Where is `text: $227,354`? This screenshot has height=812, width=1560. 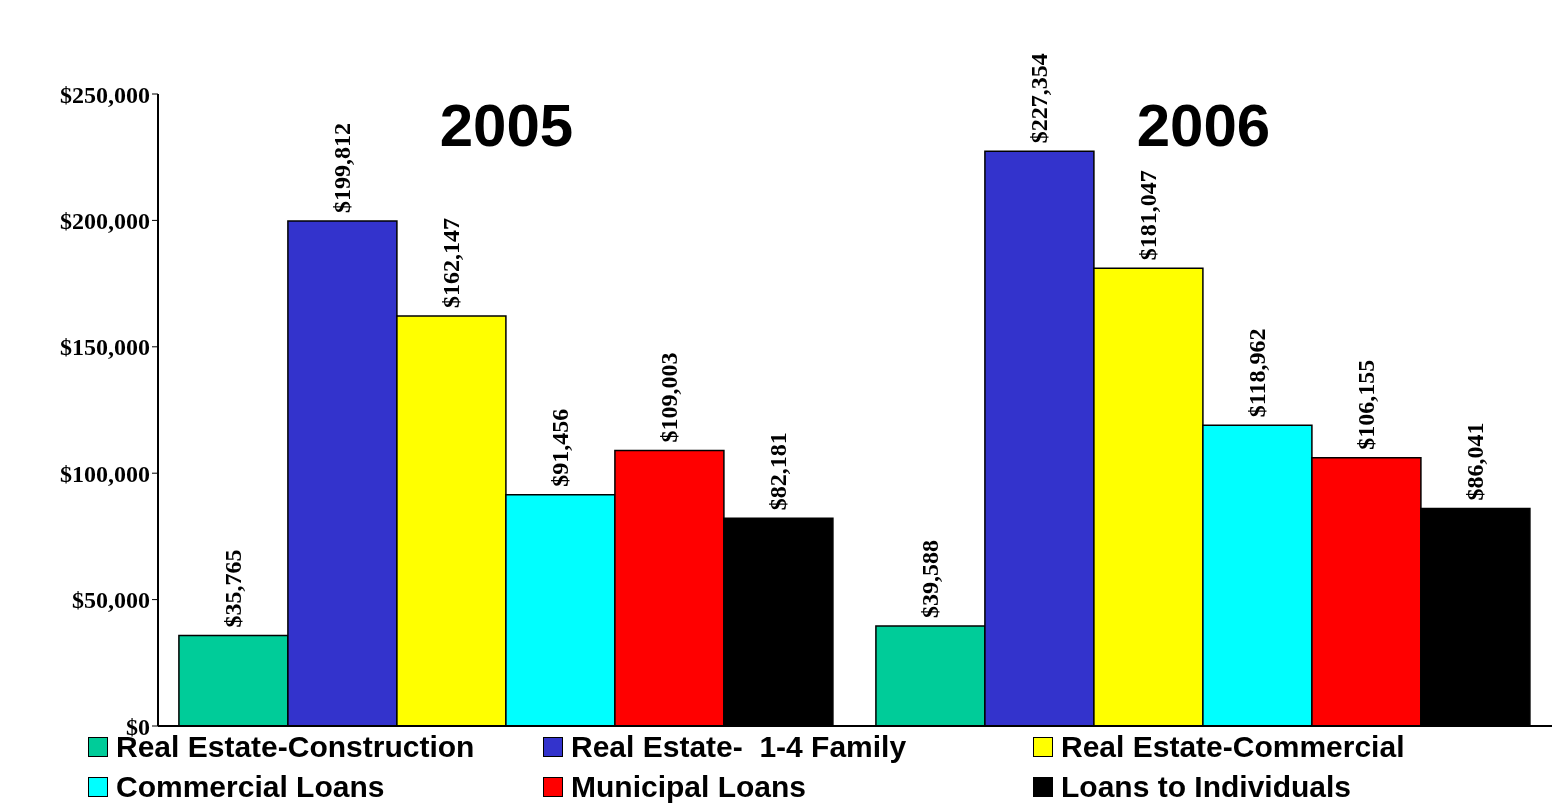
text: $227,354 is located at coordinates (1039, 98).